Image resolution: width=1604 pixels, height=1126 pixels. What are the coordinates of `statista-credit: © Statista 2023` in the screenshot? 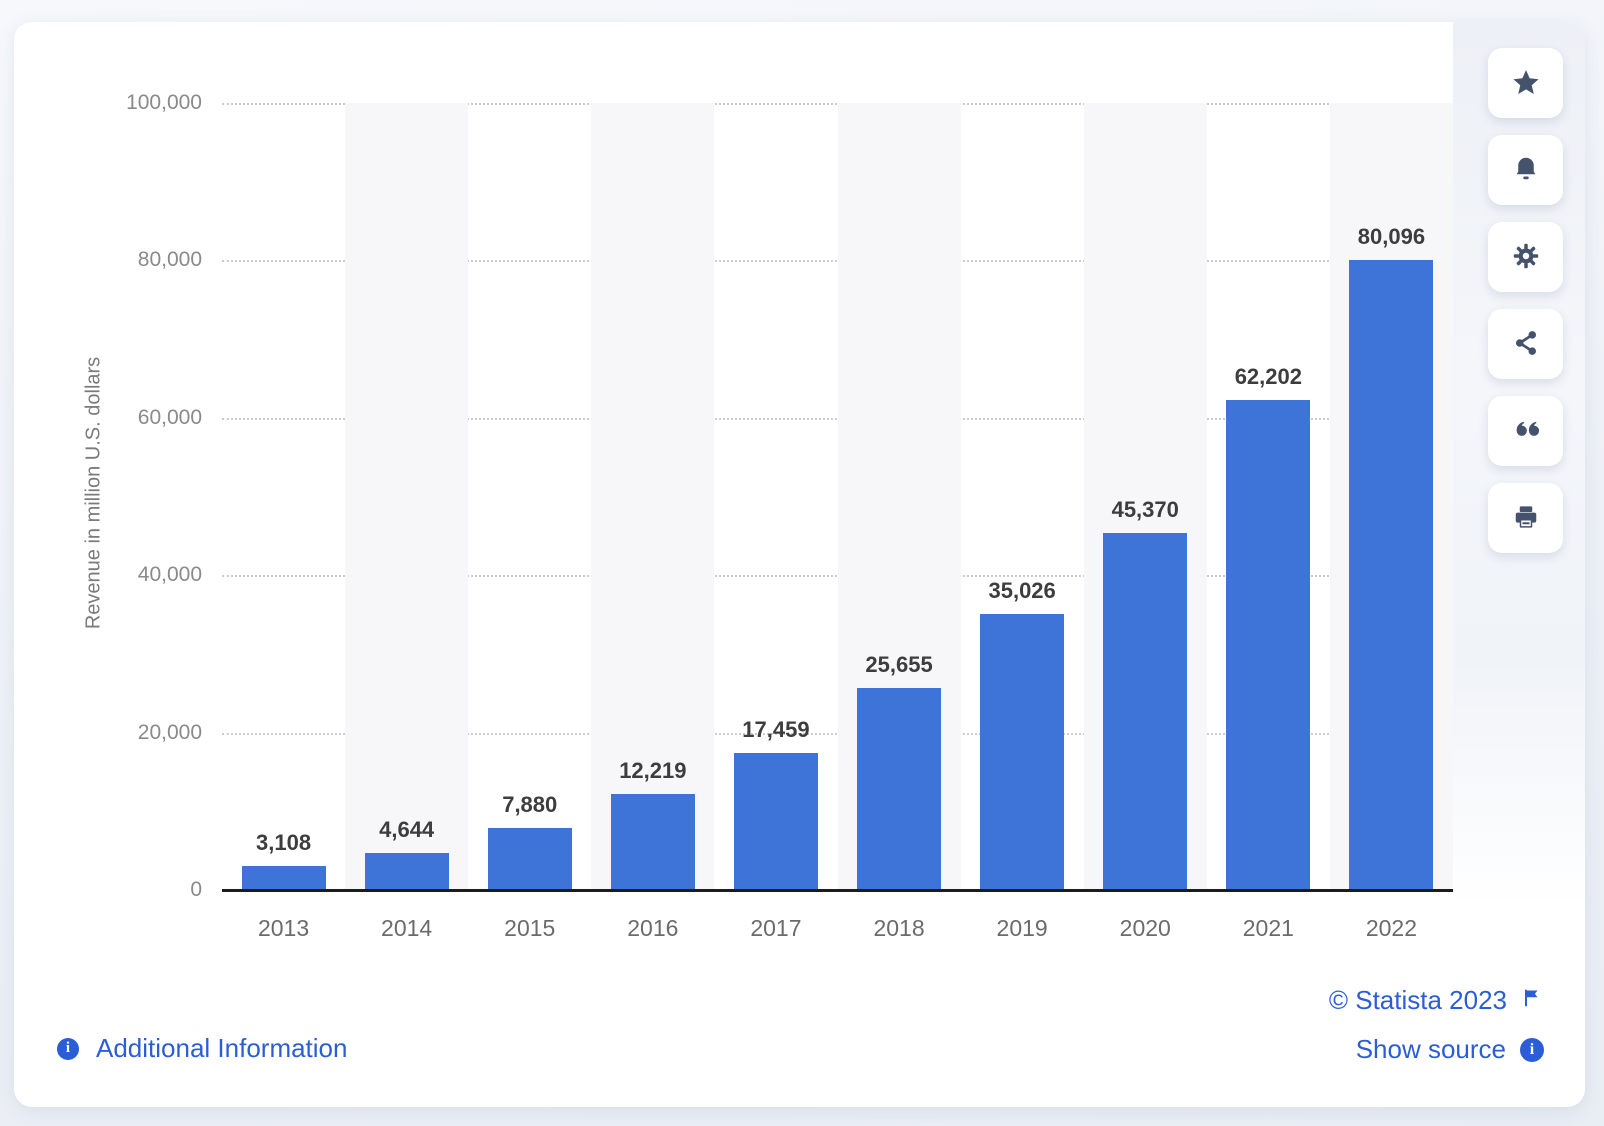 It's located at (1436, 1000).